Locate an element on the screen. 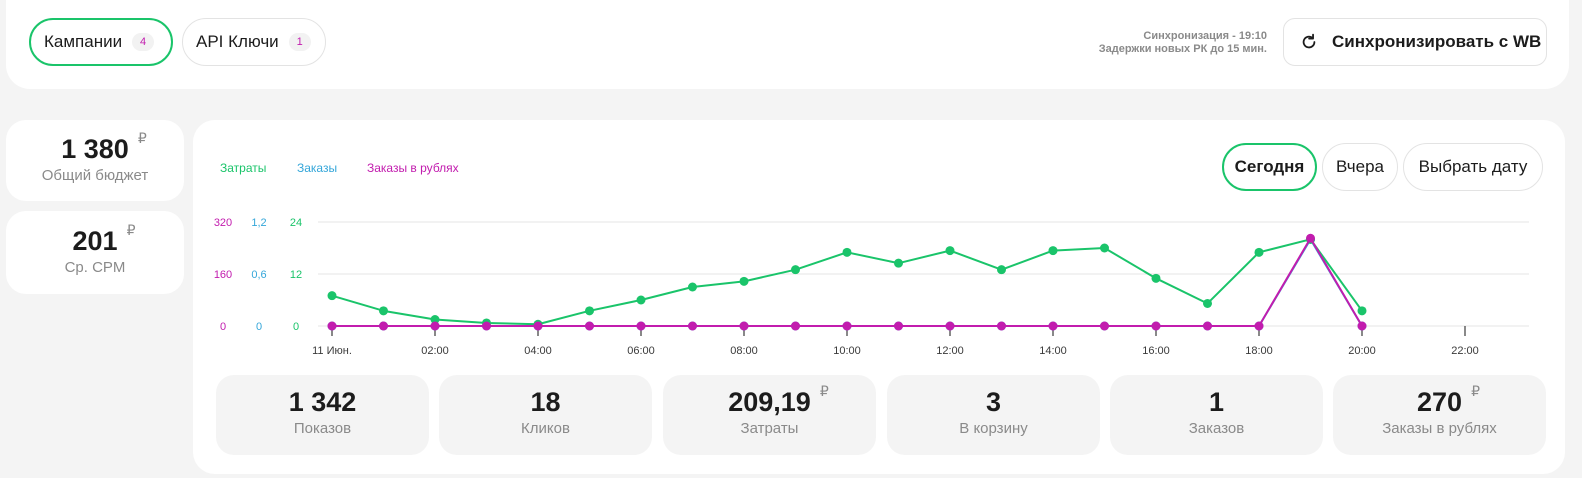 The width and height of the screenshot is (1582, 478). period-pick-date-button: Выбрать дату is located at coordinates (1473, 167).